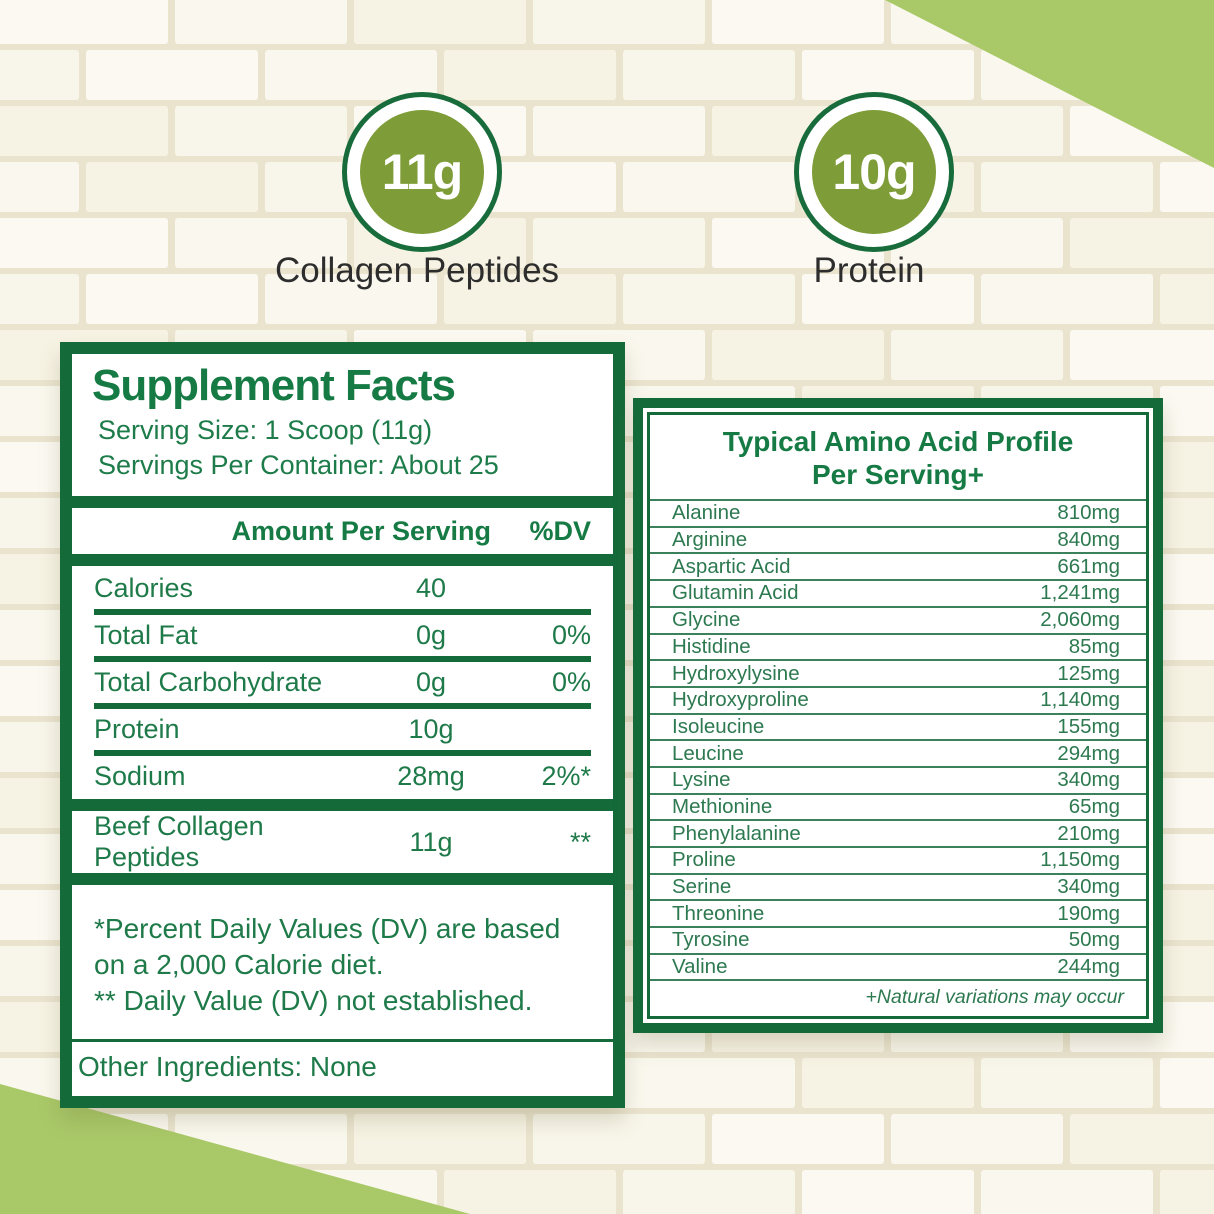 The width and height of the screenshot is (1214, 1214). Describe the element at coordinates (718, 913) in the screenshot. I see `amino-name: Threonine` at that location.